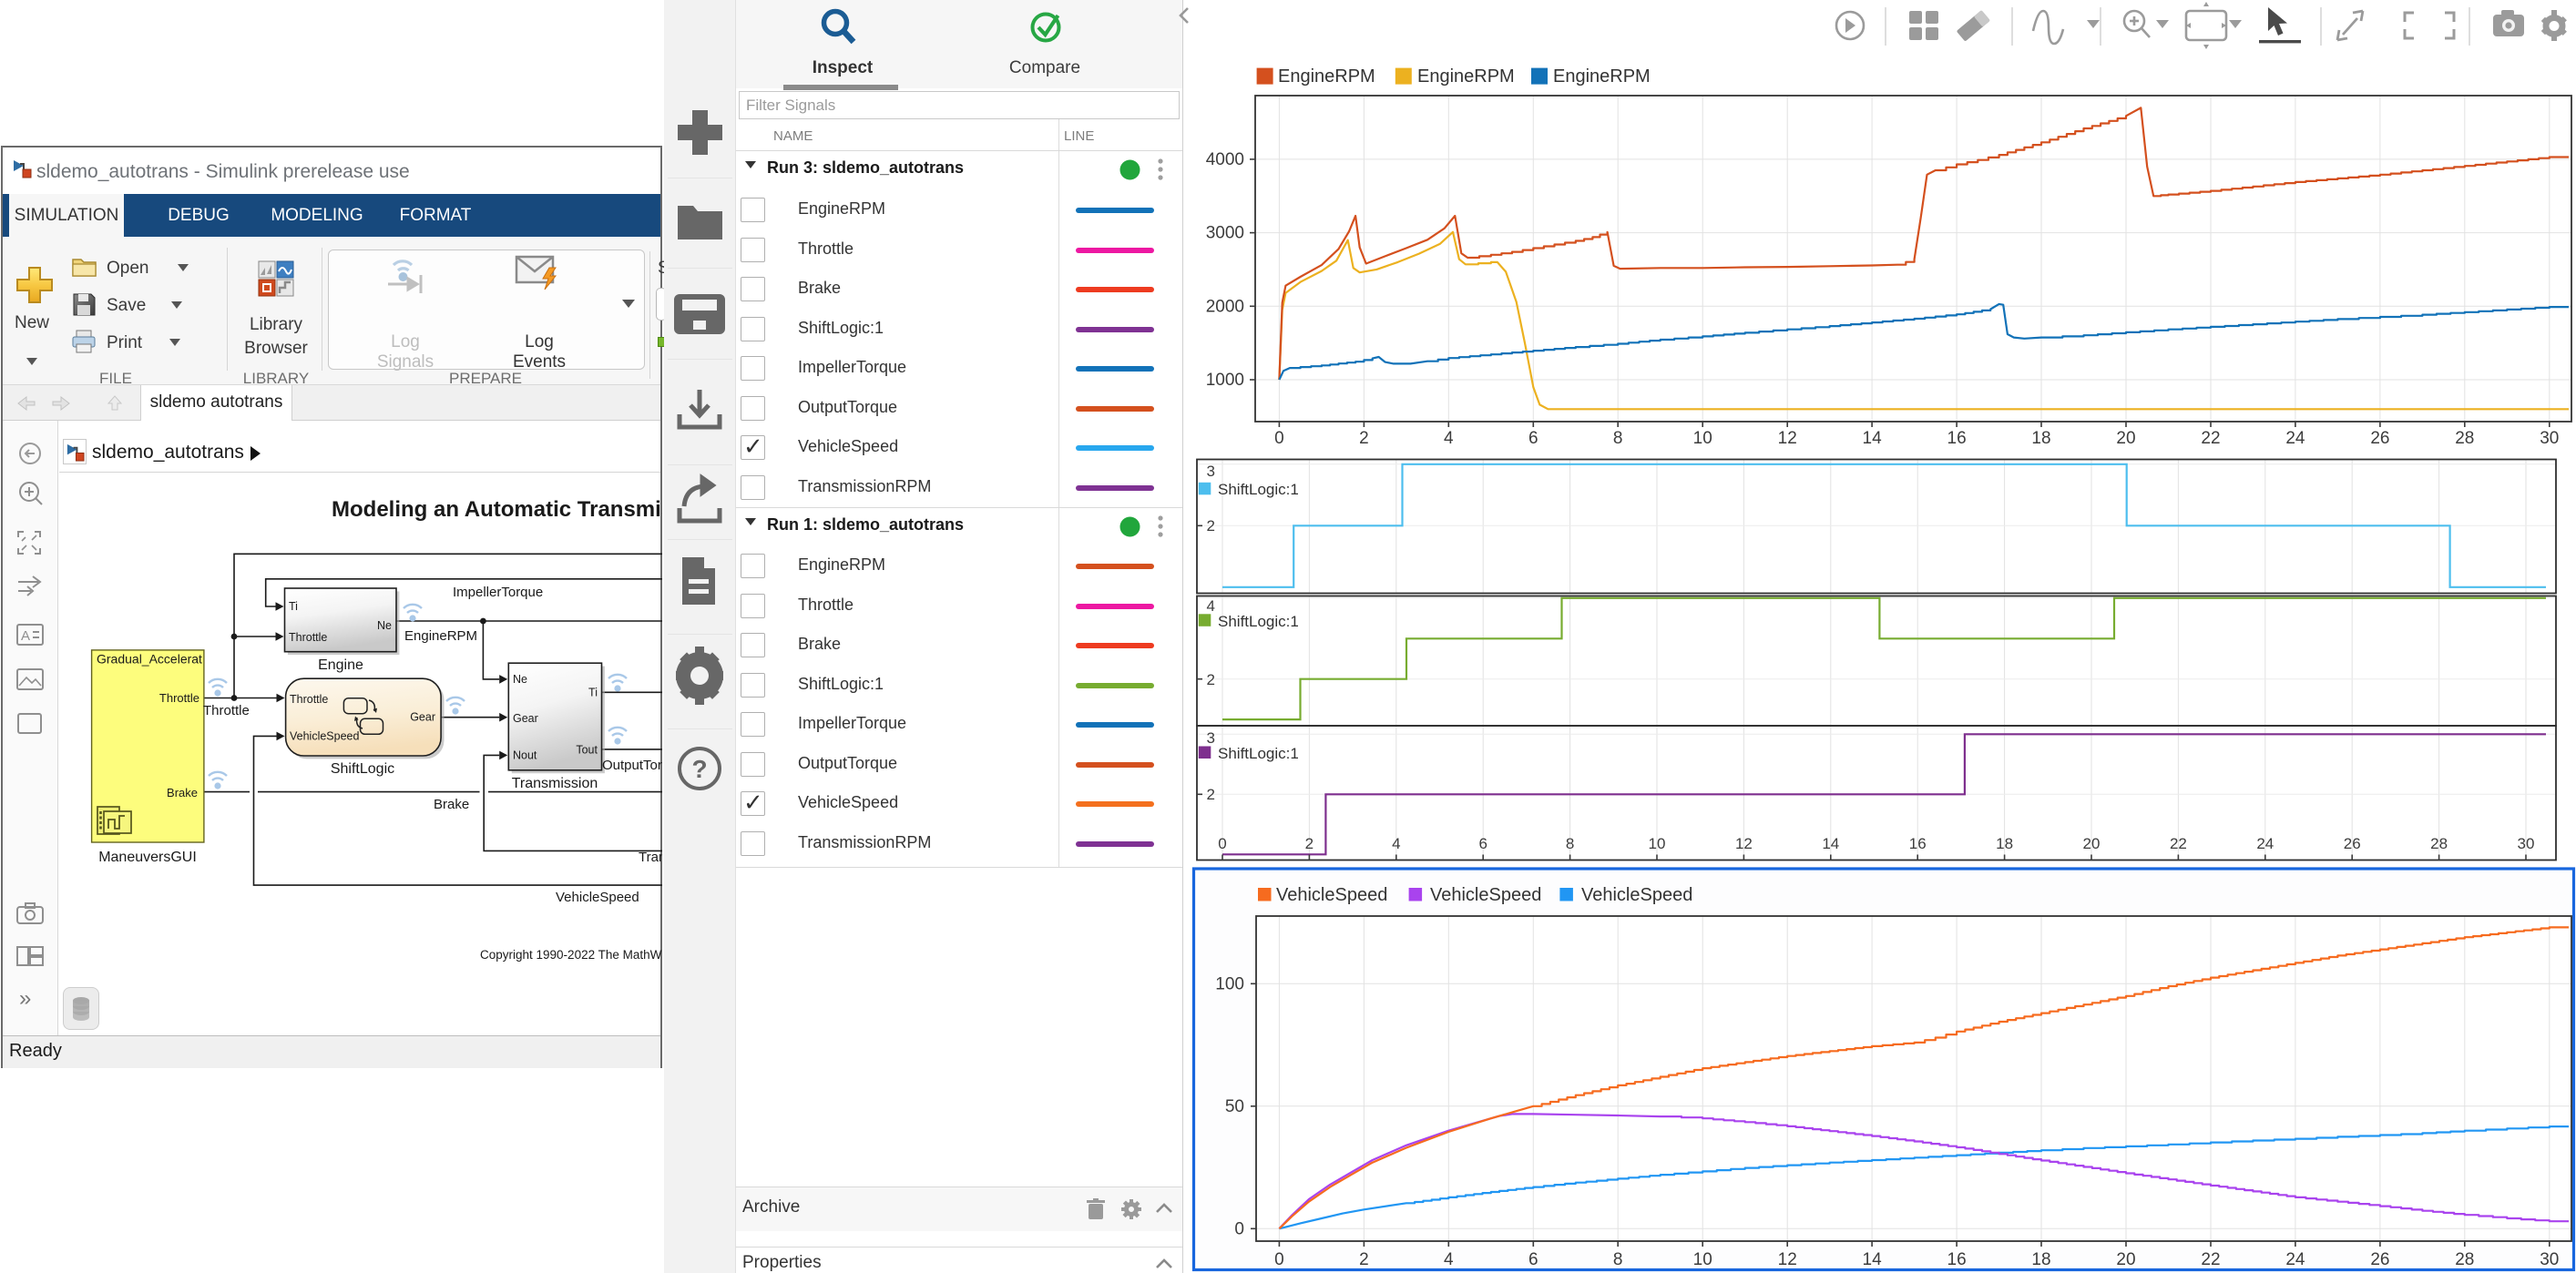 The height and width of the screenshot is (1273, 2576). What do you see at coordinates (362, 769) in the screenshot?
I see `svg-text: ShiftLogic` at bounding box center [362, 769].